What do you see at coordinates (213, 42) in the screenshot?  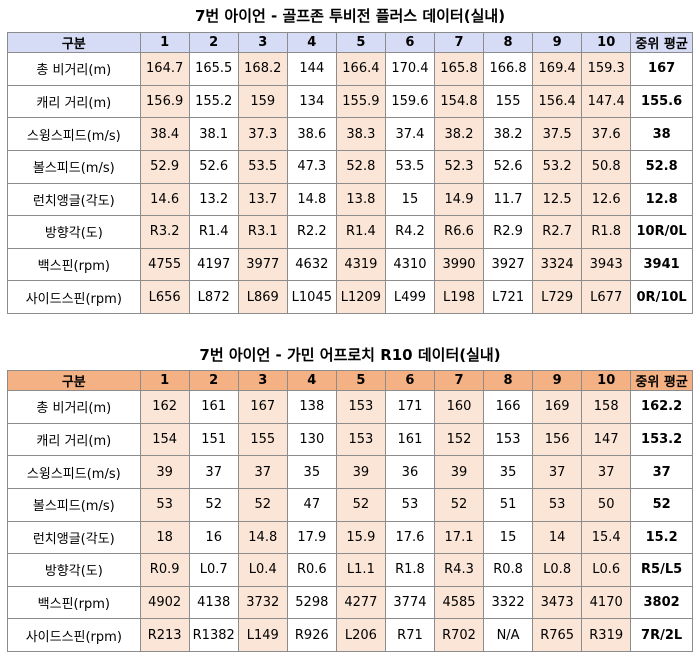 I see `header-shot-2: 2` at bounding box center [213, 42].